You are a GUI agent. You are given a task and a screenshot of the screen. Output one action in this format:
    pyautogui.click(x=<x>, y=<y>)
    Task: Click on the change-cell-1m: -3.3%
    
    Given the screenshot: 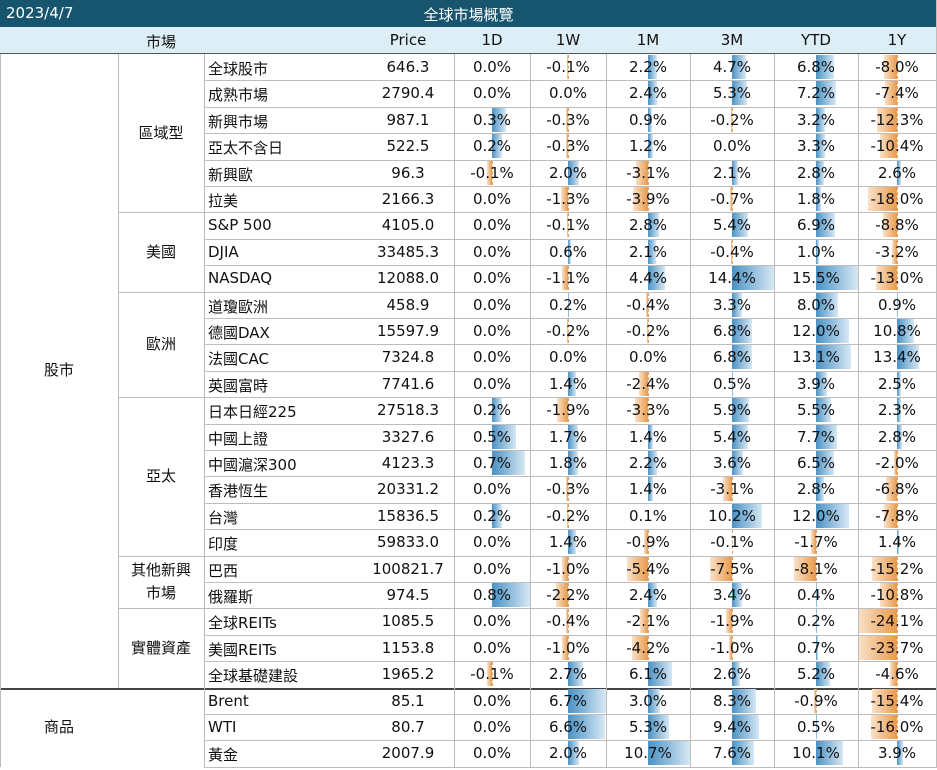 What is the action you would take?
    pyautogui.click(x=648, y=410)
    